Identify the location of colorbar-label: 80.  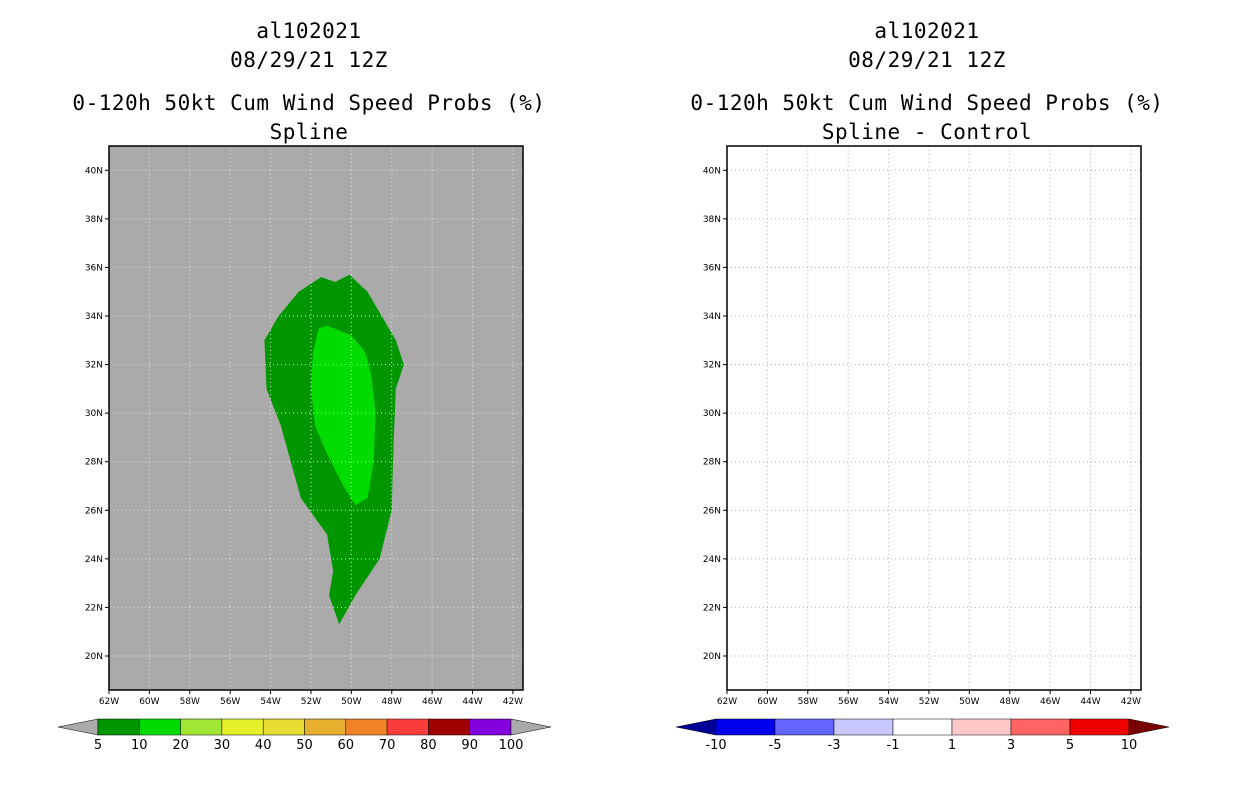
(428, 745).